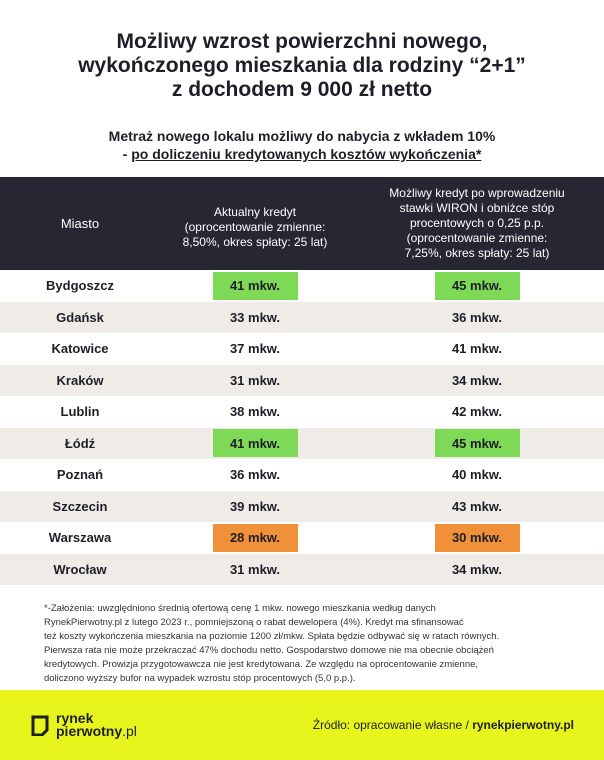  I want to click on city-cell: Gdańsk, so click(80, 317).